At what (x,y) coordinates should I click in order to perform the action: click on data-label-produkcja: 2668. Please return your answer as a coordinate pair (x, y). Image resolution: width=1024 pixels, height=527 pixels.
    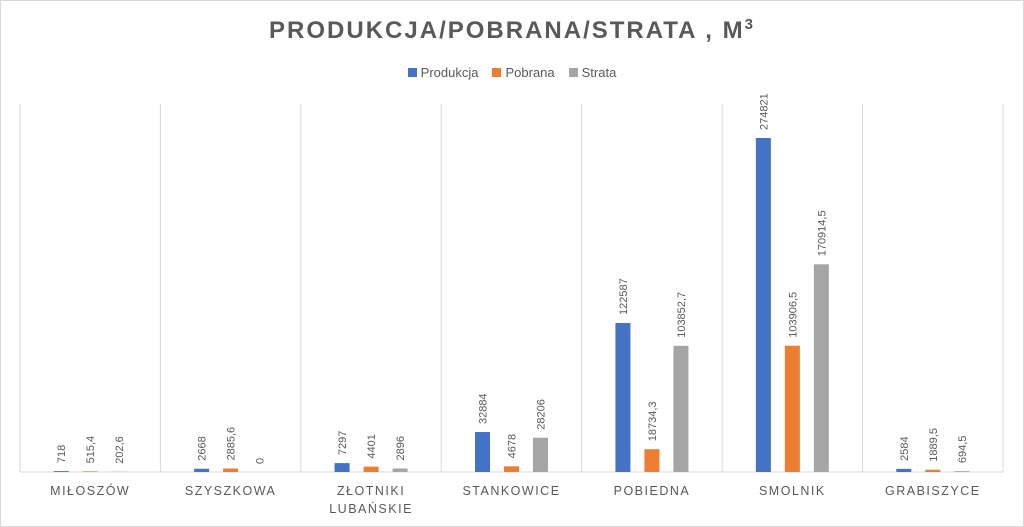
    Looking at the image, I should click on (203, 448).